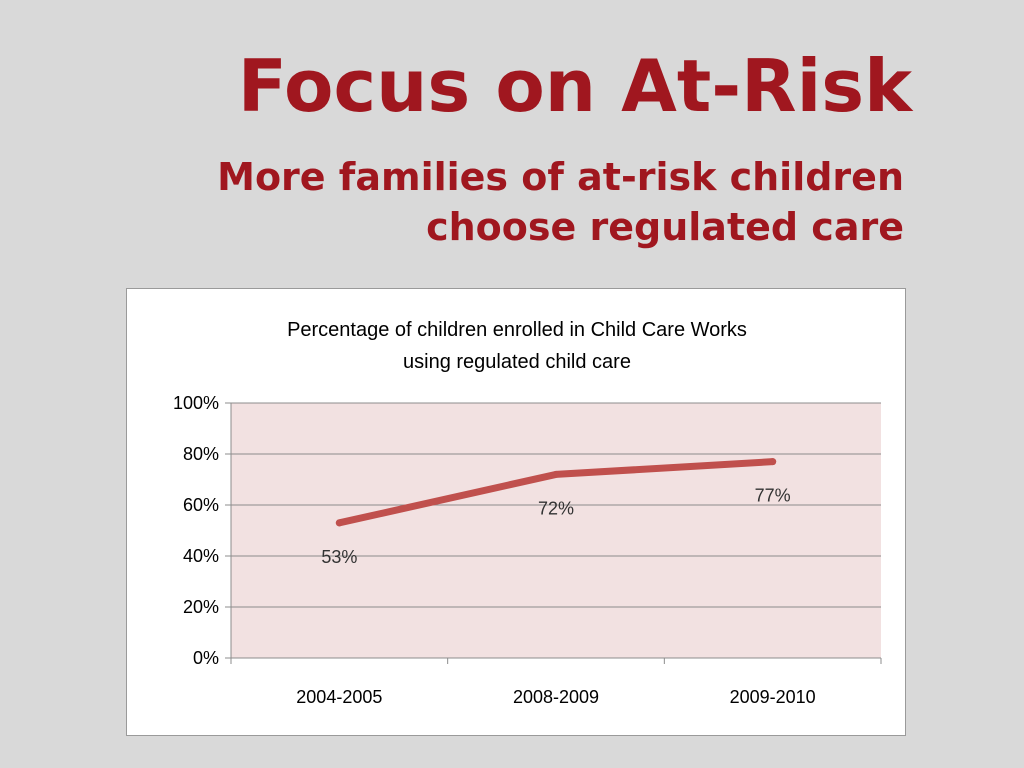 The height and width of the screenshot is (768, 1024). Describe the element at coordinates (201, 454) in the screenshot. I see `y-tick-label: 80%` at that location.